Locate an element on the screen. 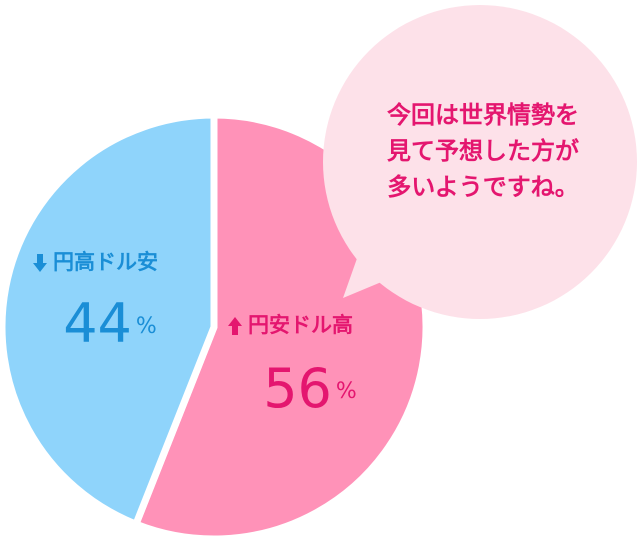 This screenshot has width=640, height=540. bubble-text: 見て予想した方が is located at coordinates (483, 151).